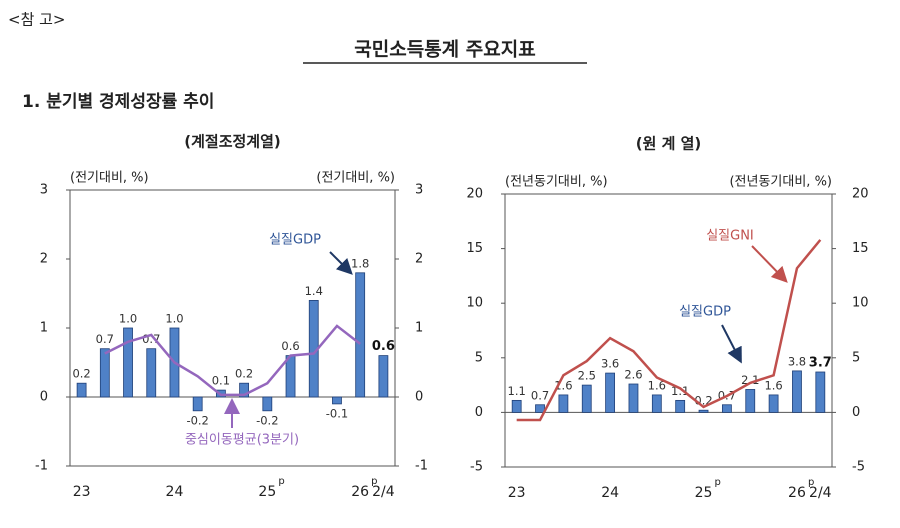  I want to click on series-label: 중심이동평균(3분기), so click(242, 440).